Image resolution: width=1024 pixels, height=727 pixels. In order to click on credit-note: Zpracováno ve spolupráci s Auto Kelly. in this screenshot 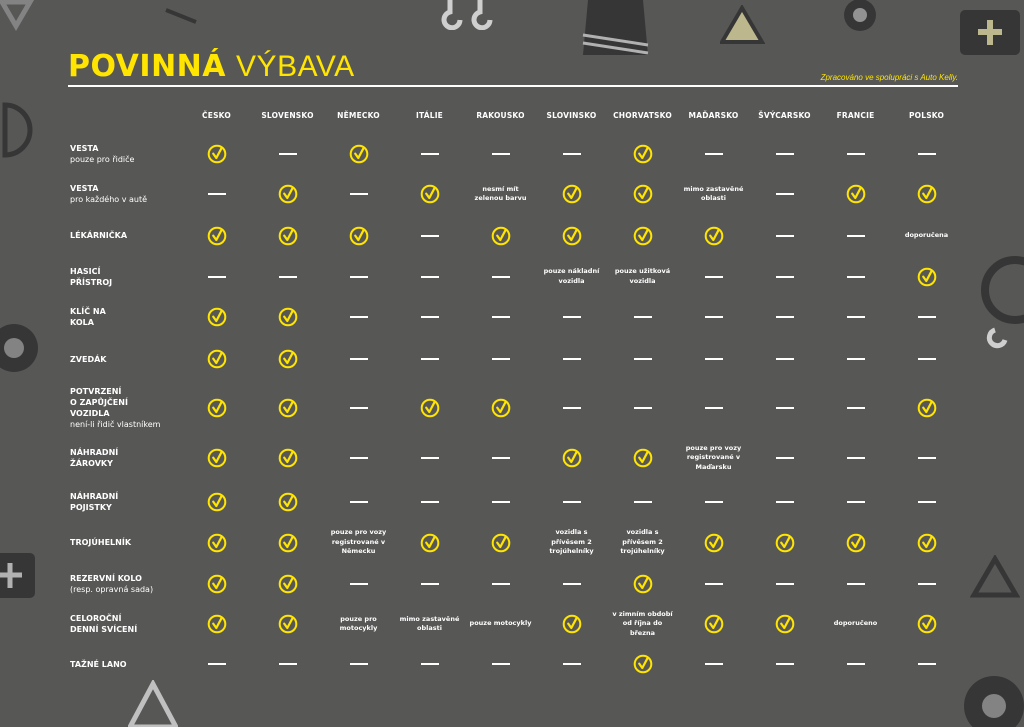, I will do `click(889, 77)`.